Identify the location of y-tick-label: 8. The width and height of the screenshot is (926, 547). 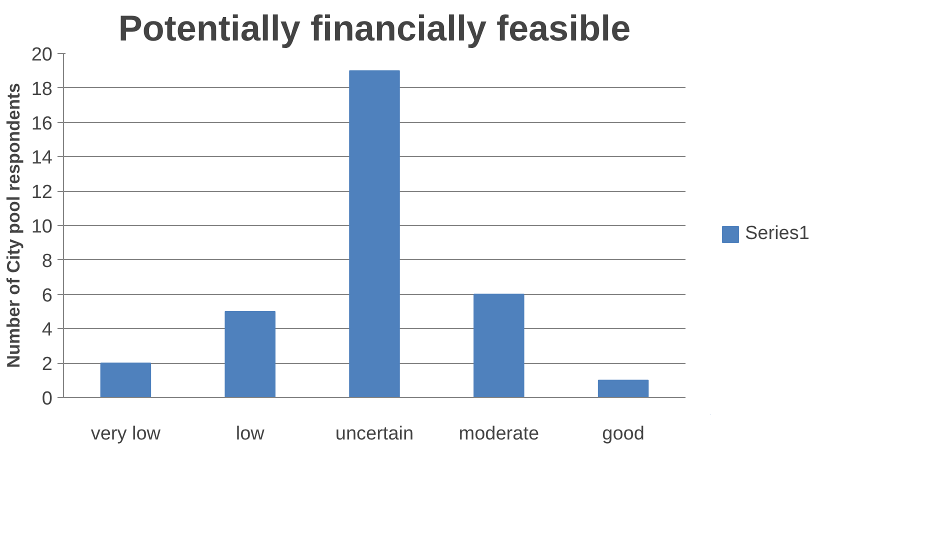
(47, 261).